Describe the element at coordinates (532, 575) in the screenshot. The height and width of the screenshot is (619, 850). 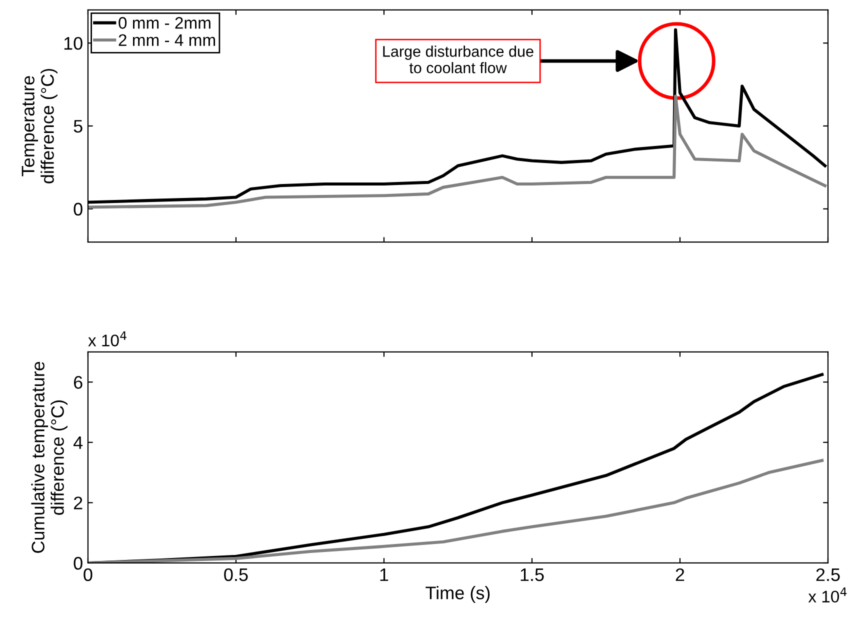
I see `x-tick-label: 1.5` at that location.